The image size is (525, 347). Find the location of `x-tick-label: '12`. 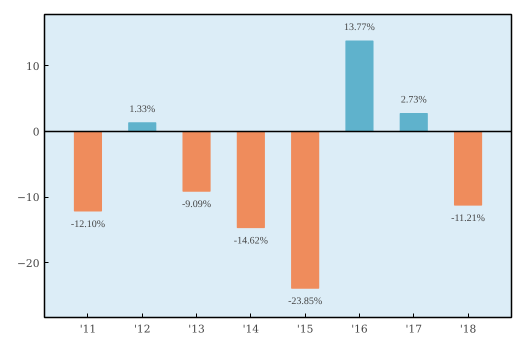

x-tick-label: '12 is located at coordinates (142, 329).